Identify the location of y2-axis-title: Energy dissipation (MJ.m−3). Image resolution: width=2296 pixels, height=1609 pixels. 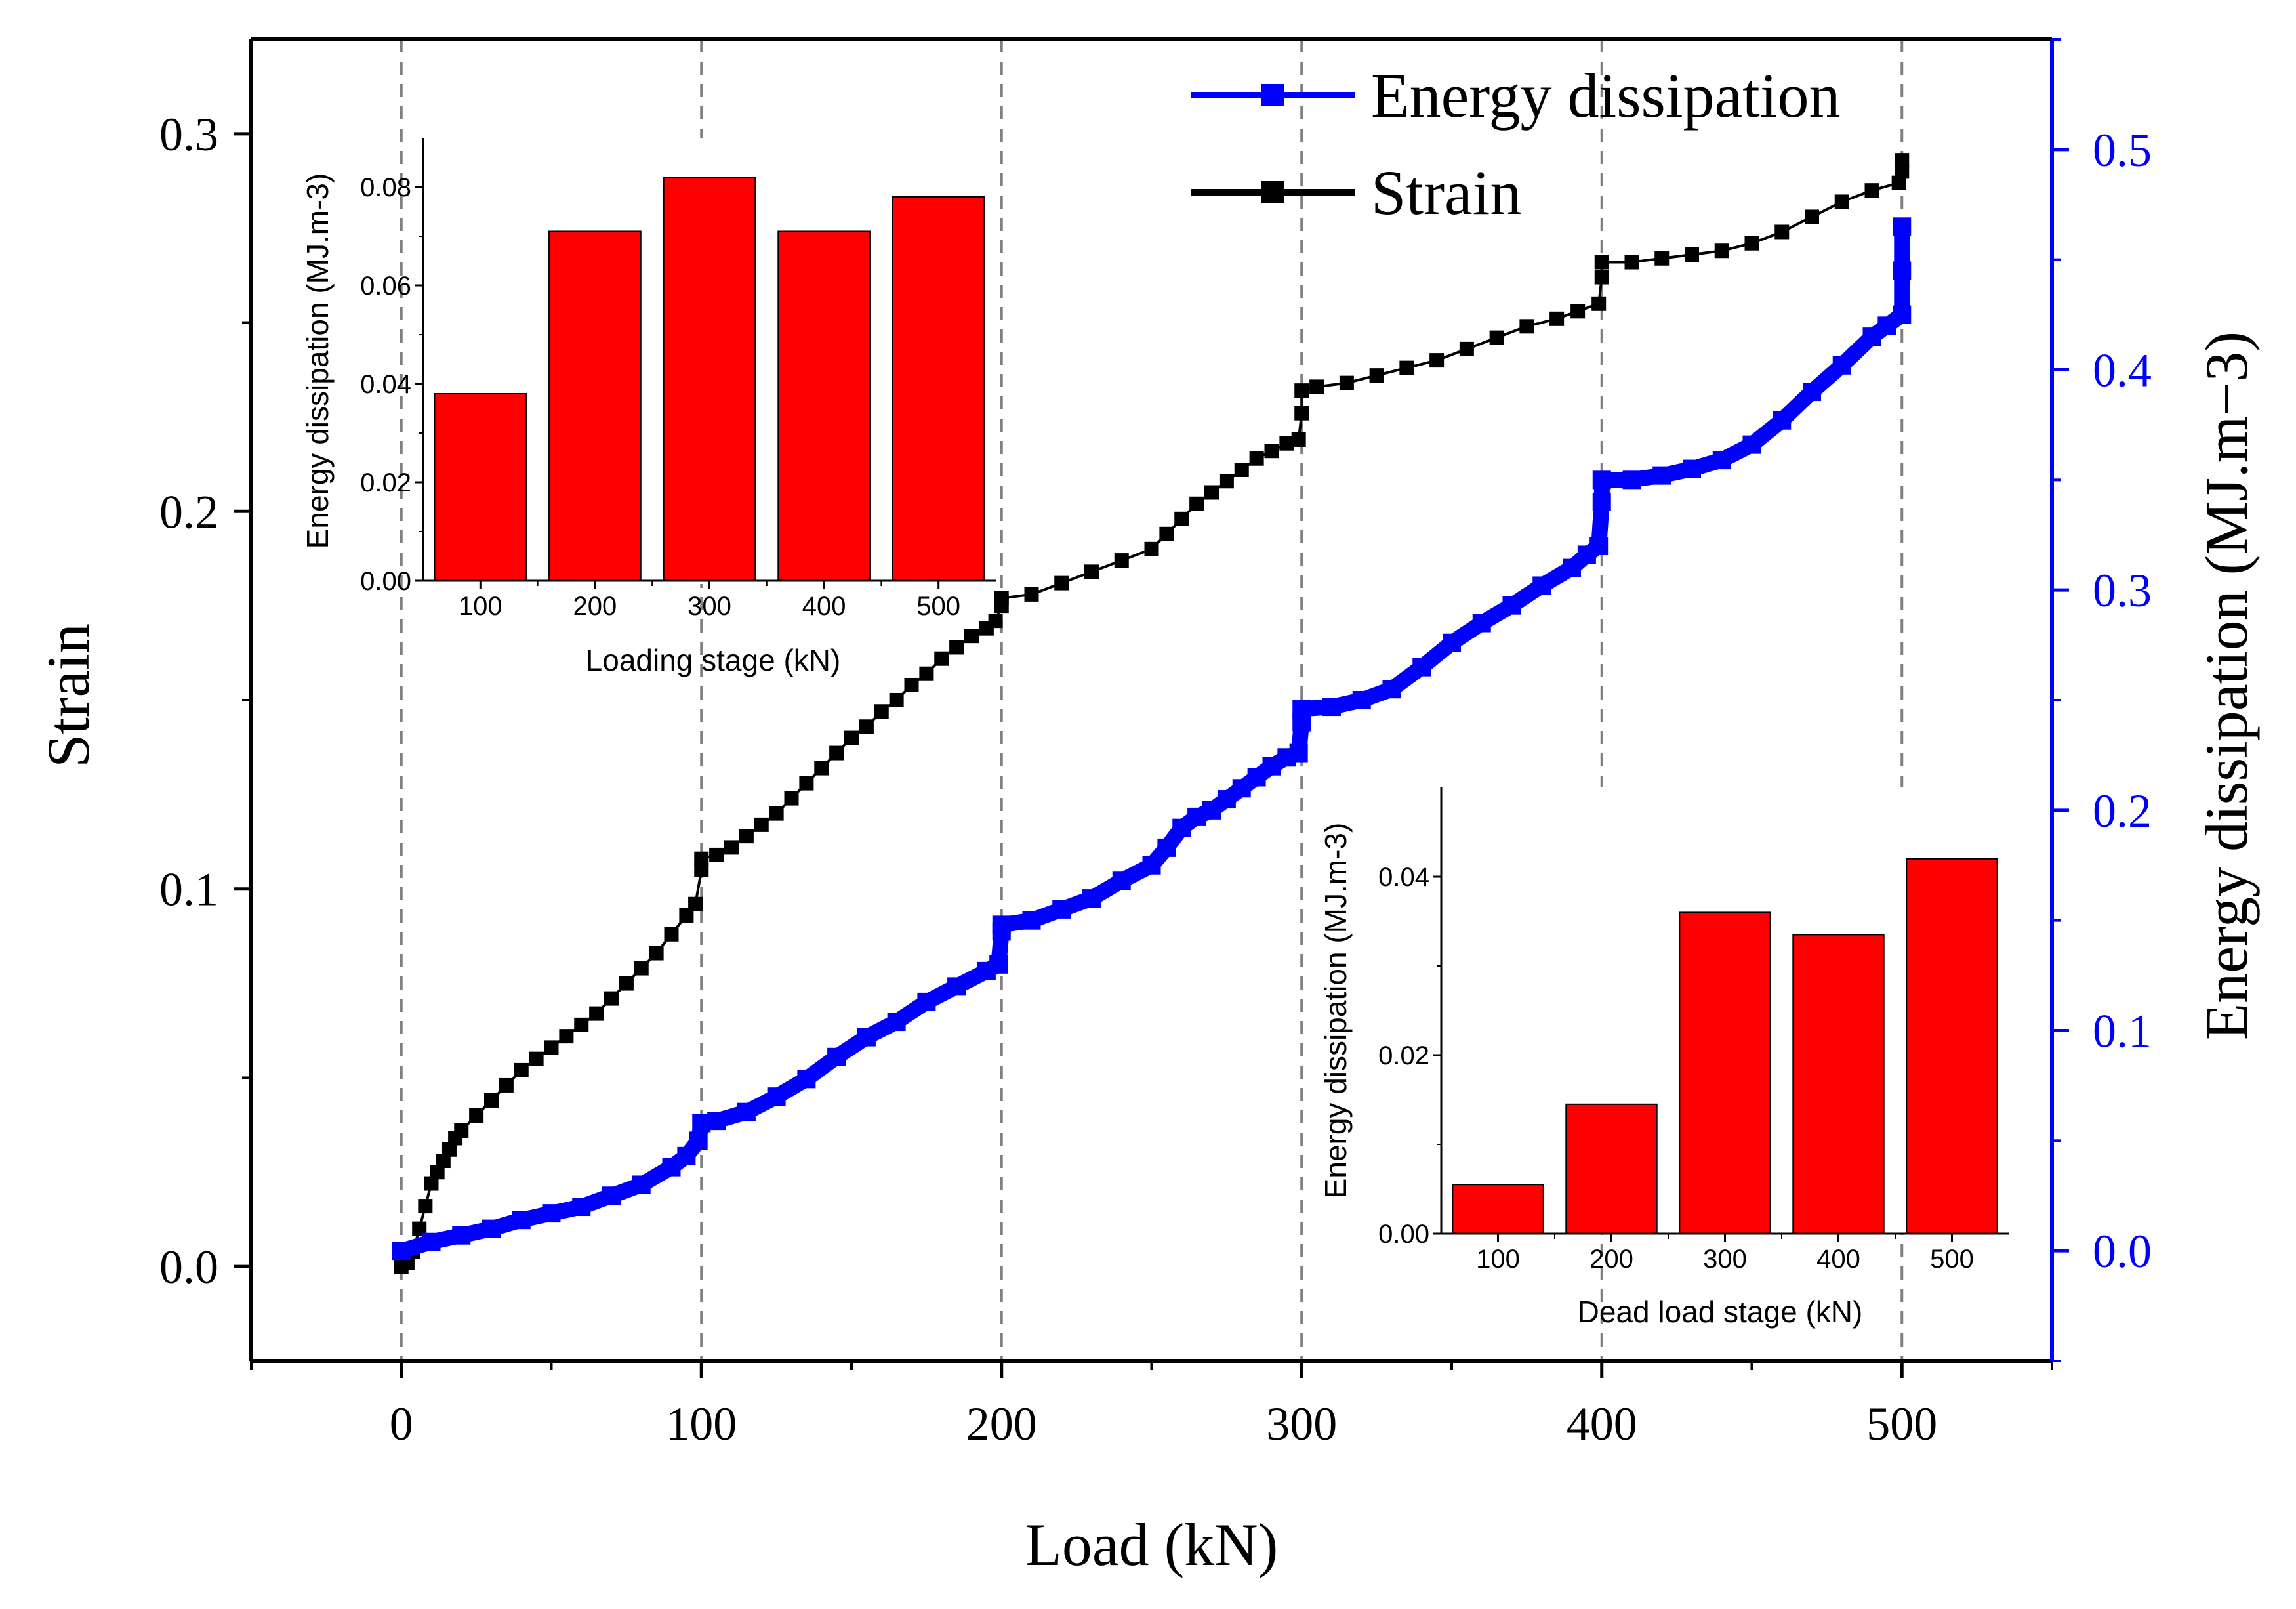
(2226, 685).